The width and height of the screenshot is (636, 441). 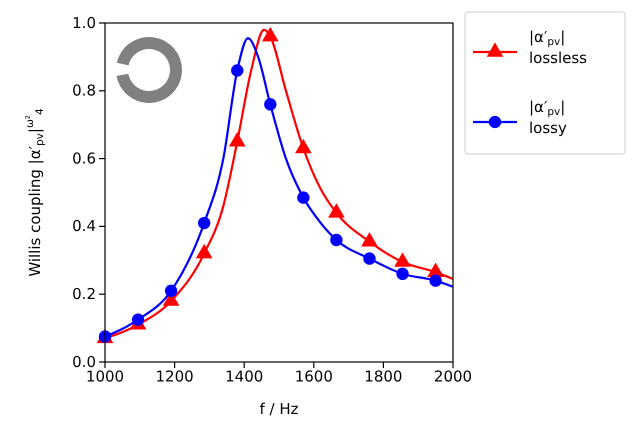 What do you see at coordinates (453, 377) in the screenshot?
I see `x-tick-label: 2000` at bounding box center [453, 377].